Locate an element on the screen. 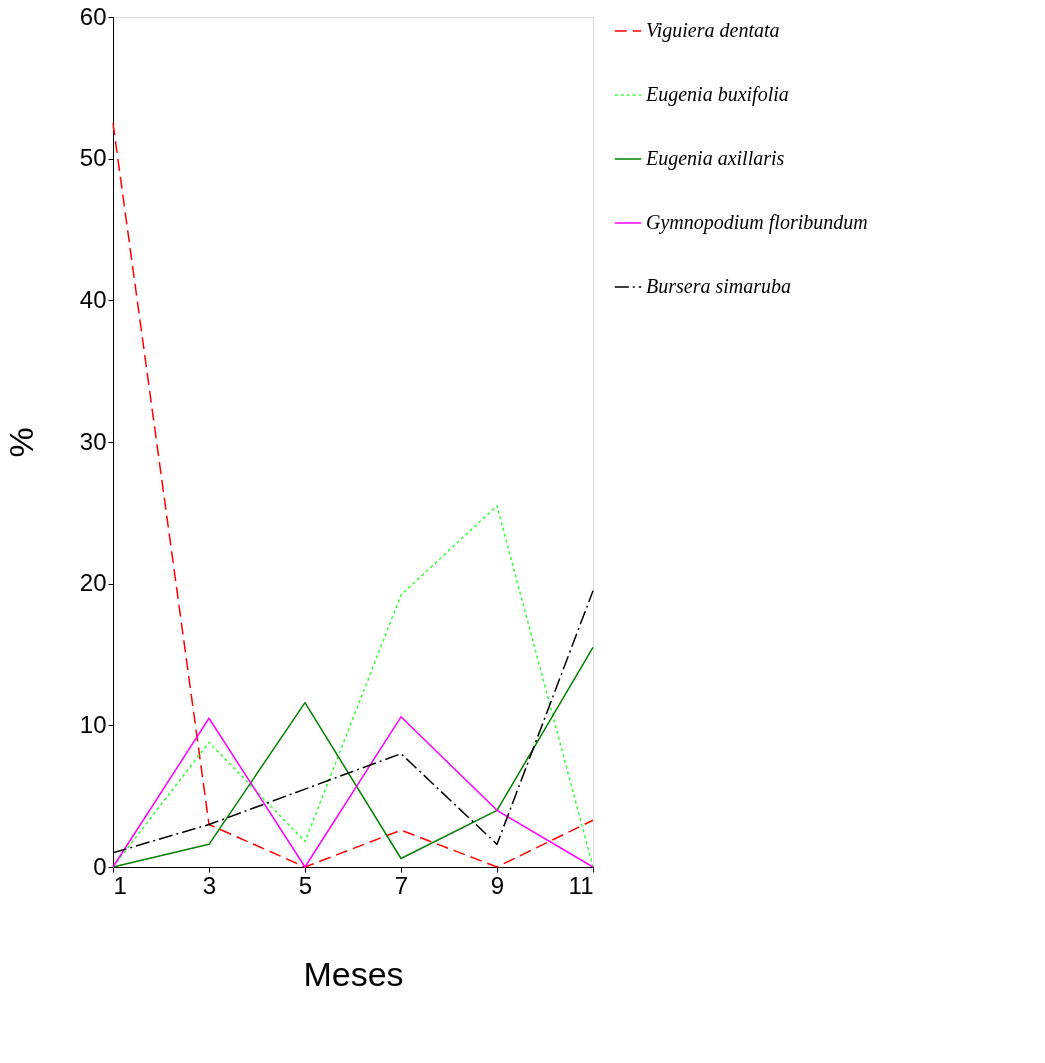 The width and height of the screenshot is (1045, 1063). legend-label: Eugenia buxifolia is located at coordinates (717, 94).